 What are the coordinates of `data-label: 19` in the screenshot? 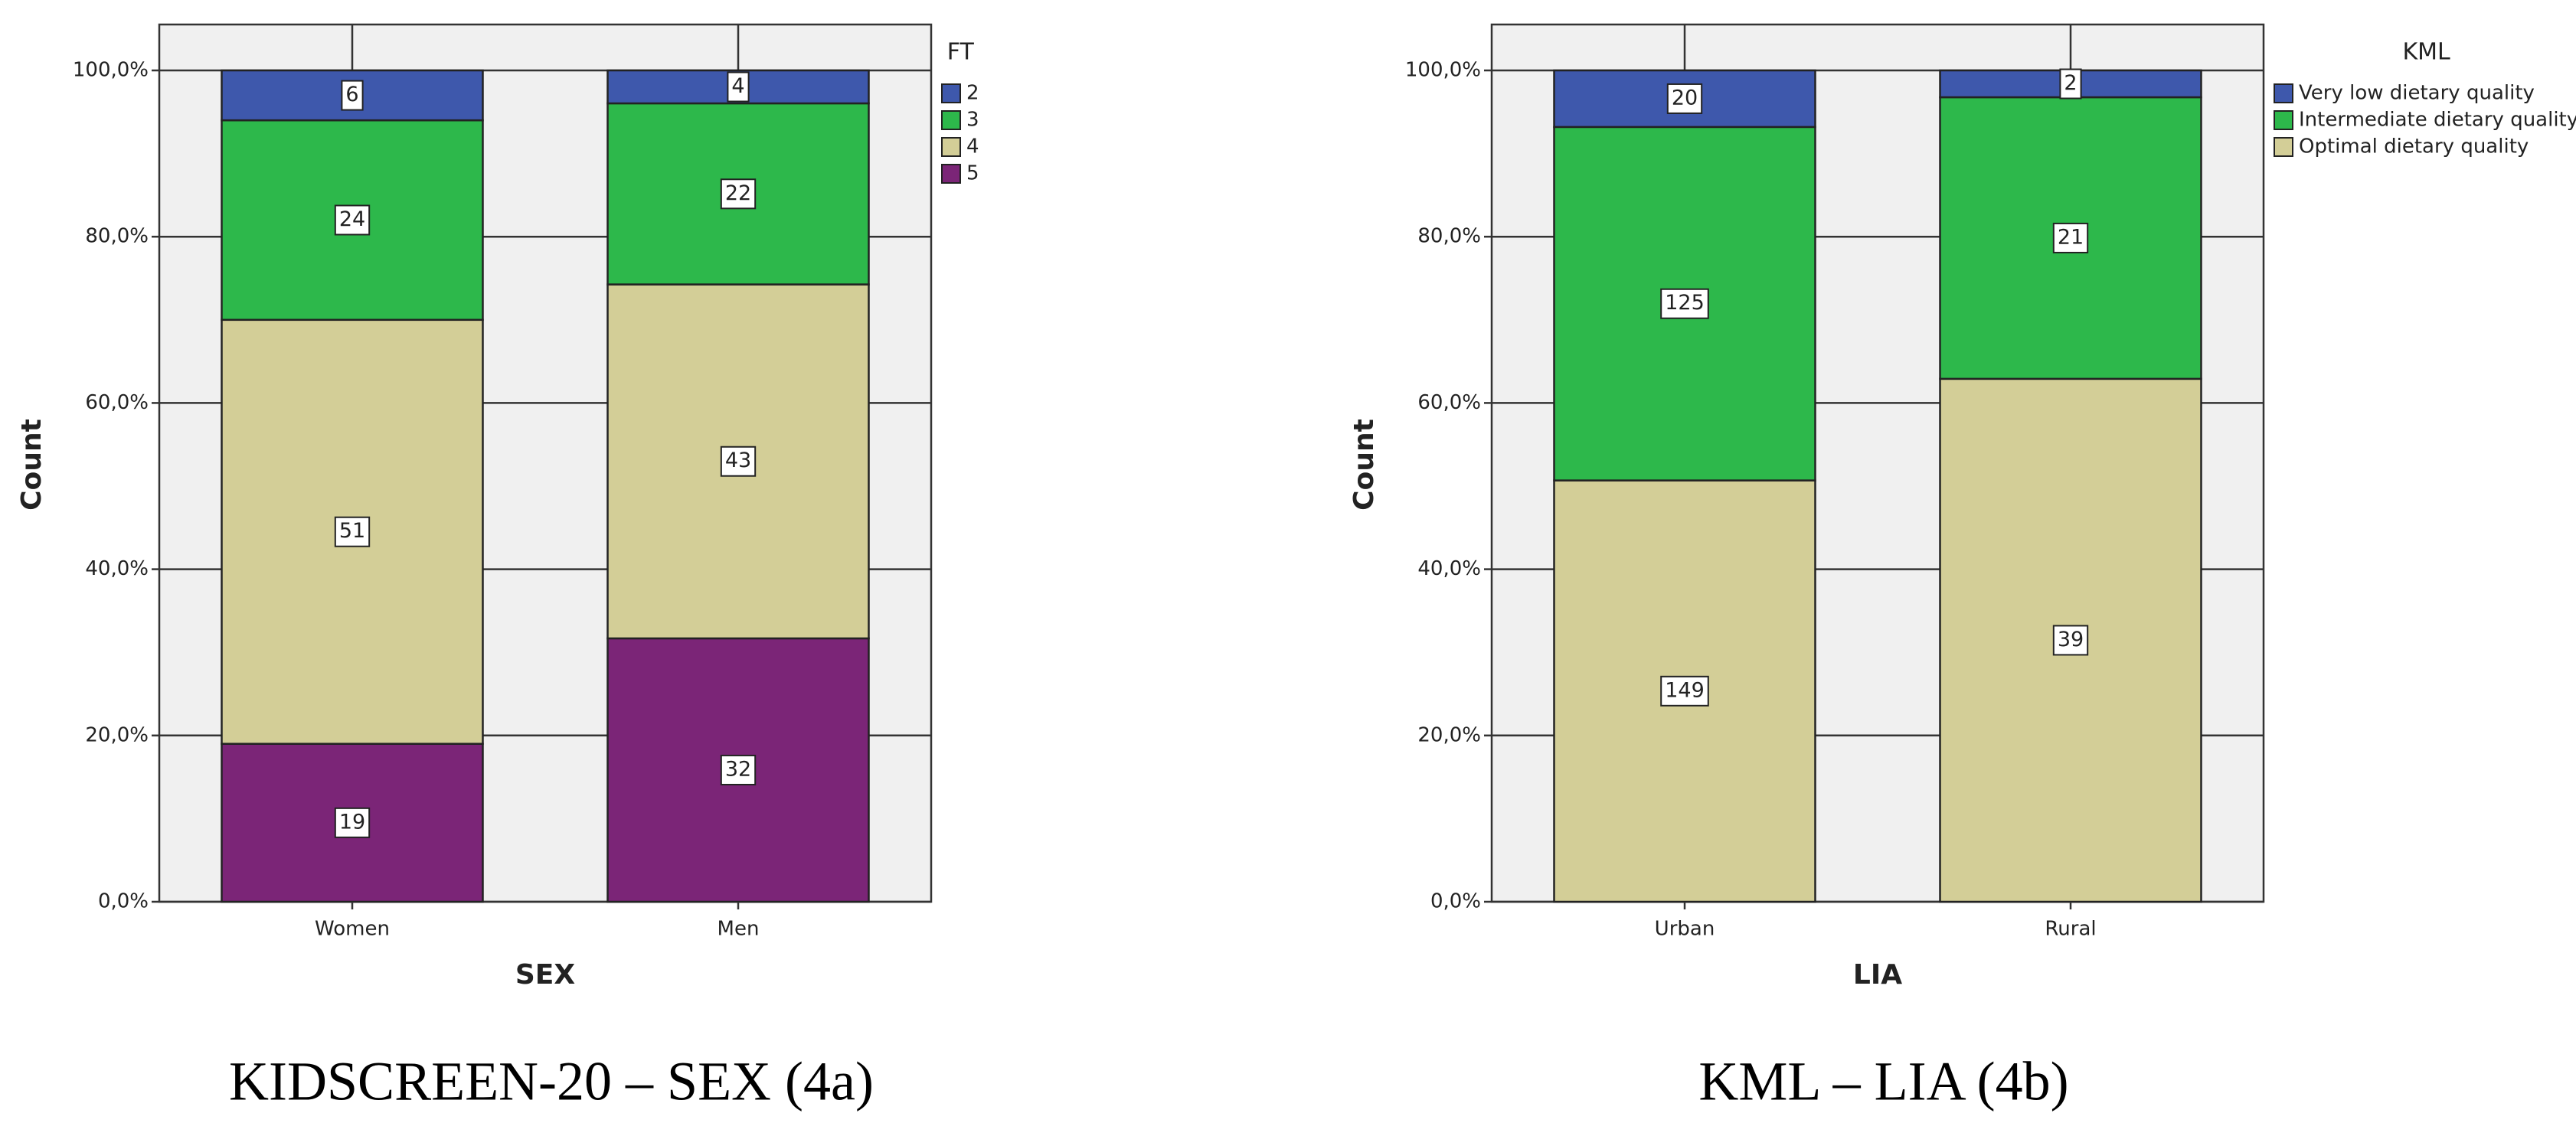 It's located at (352, 822).